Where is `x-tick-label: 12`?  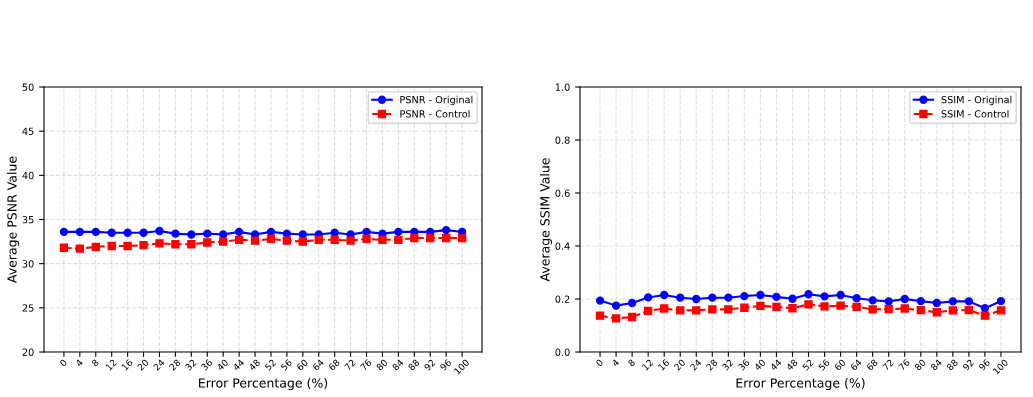
x-tick-label: 12 is located at coordinates (647, 365).